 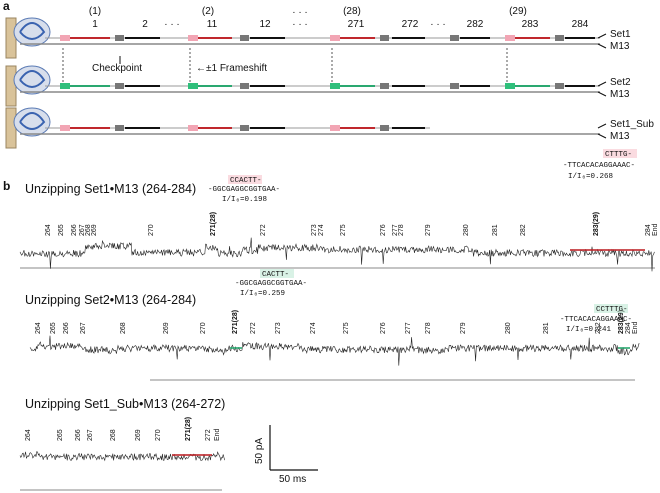 I want to click on step-label: 274, so click(x=321, y=230).